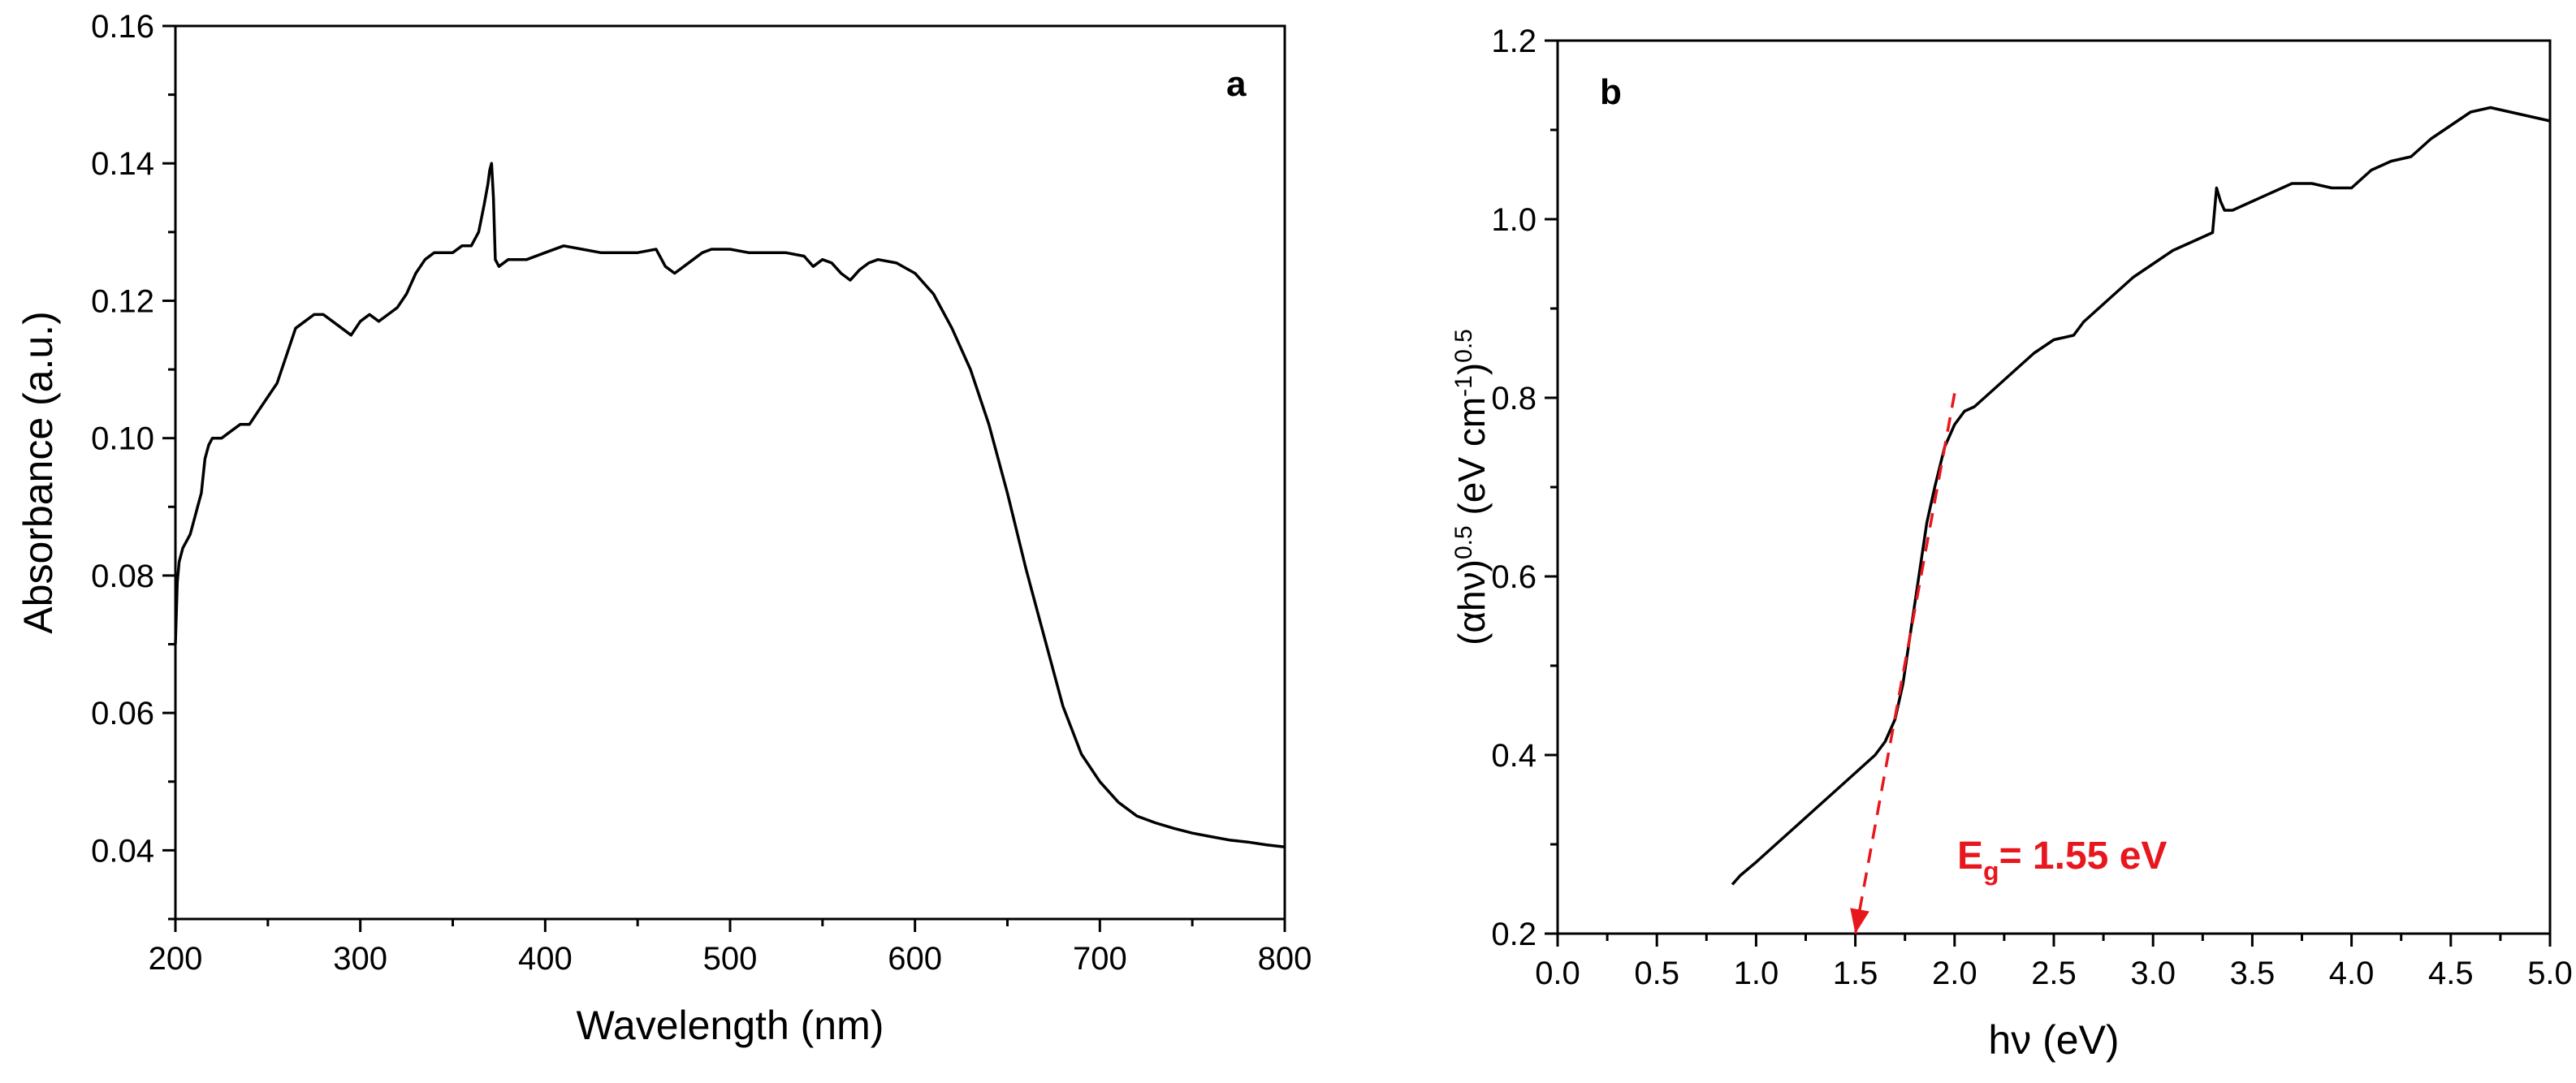 The height and width of the screenshot is (1083, 2576). Describe the element at coordinates (1514, 41) in the screenshot. I see `y-tick-label: 1.2` at that location.